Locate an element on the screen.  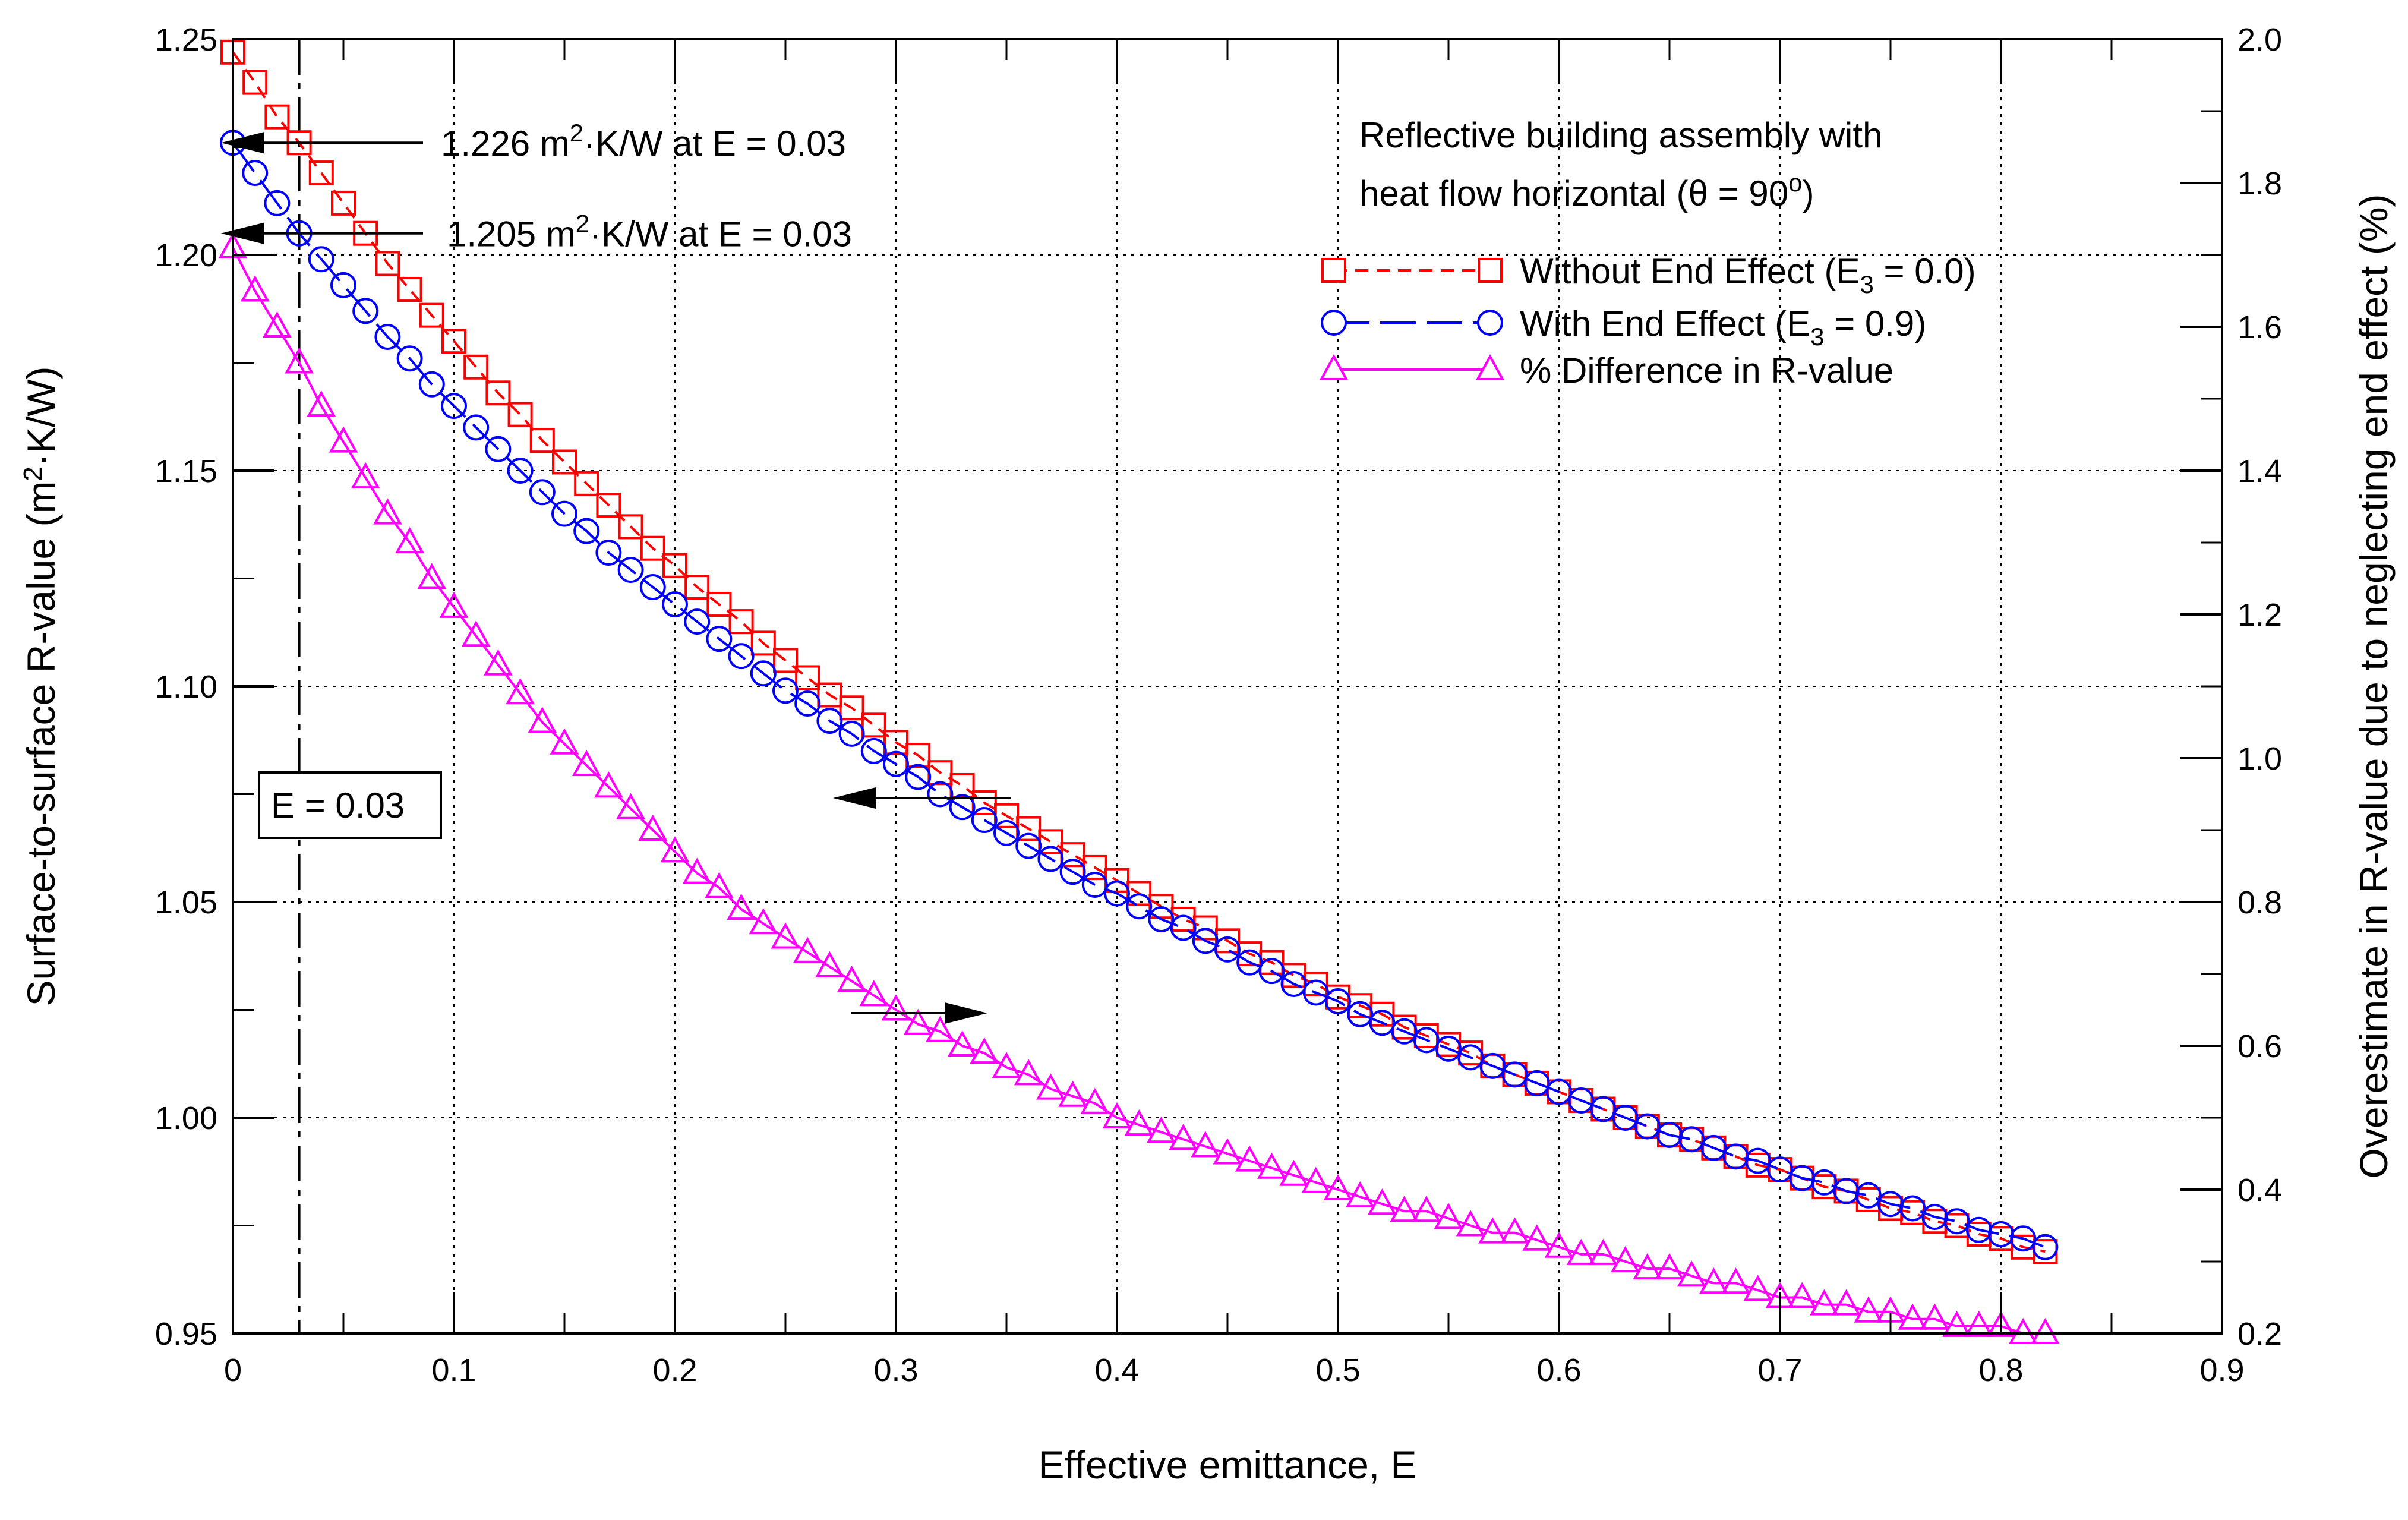
left-y-tick-label: 1.15 is located at coordinates (186, 471).